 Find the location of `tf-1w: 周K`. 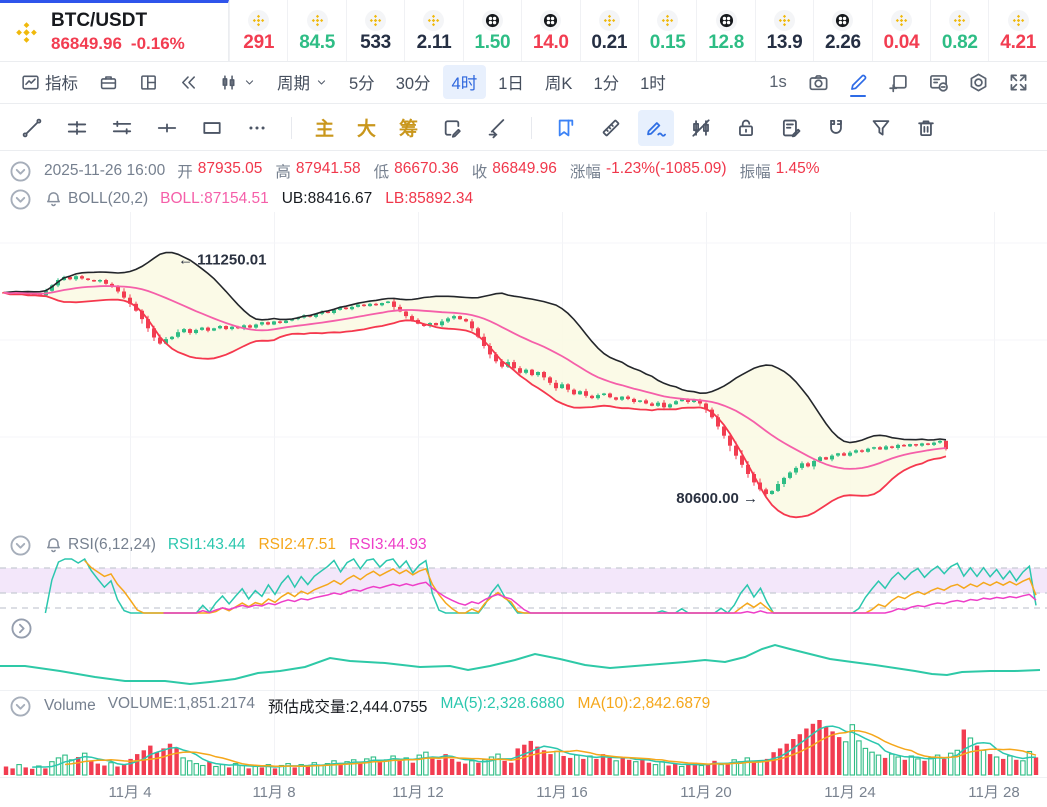

tf-1w: 周K is located at coordinates (559, 82).